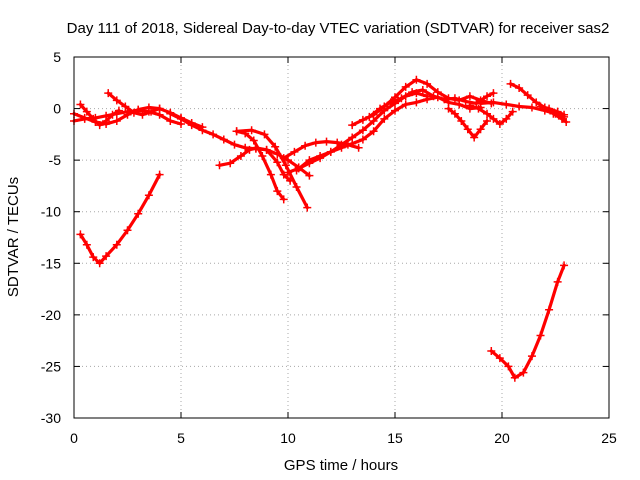 The image size is (640, 480). I want to click on x-tick-label: 20, so click(502, 438).